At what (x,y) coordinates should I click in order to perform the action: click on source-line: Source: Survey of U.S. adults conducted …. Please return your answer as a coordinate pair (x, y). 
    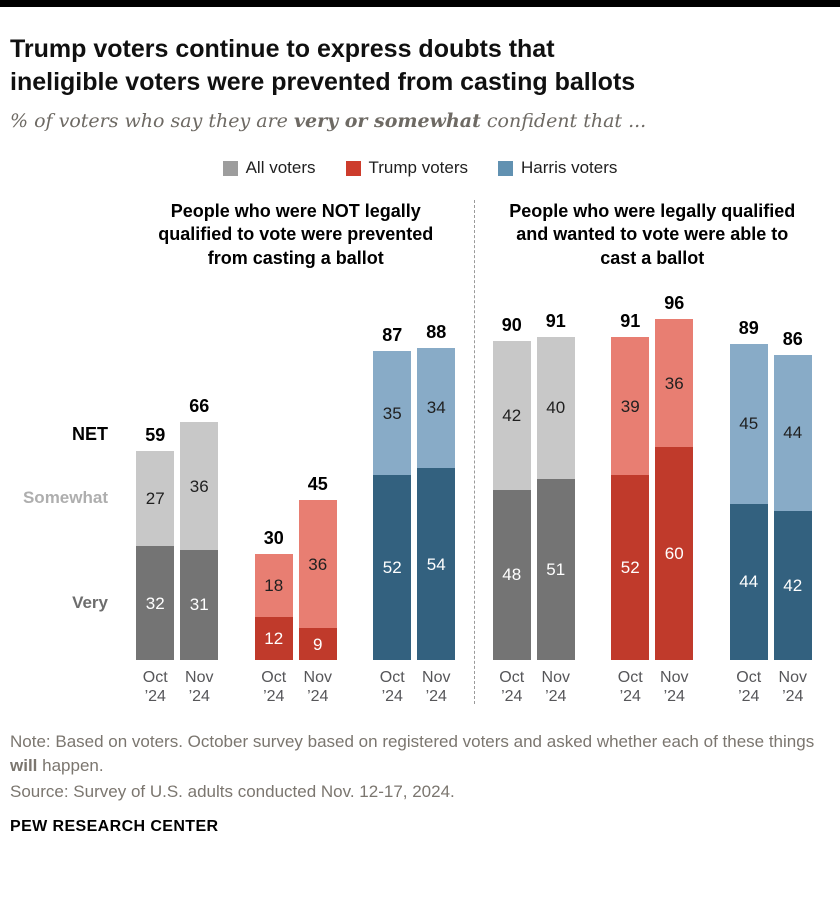
    Looking at the image, I should click on (232, 792).